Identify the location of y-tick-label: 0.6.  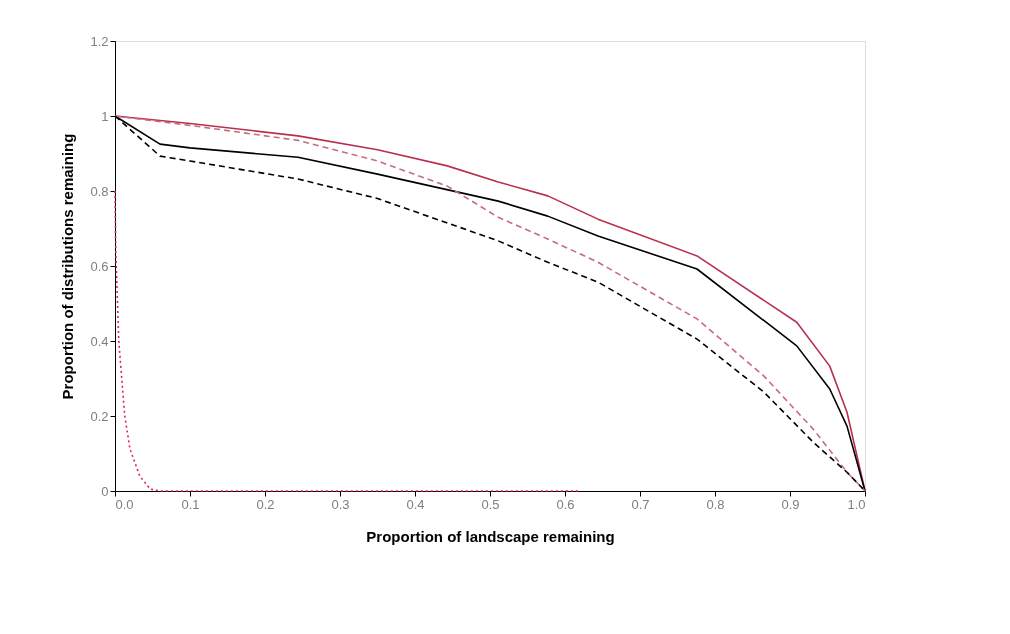
(99, 266).